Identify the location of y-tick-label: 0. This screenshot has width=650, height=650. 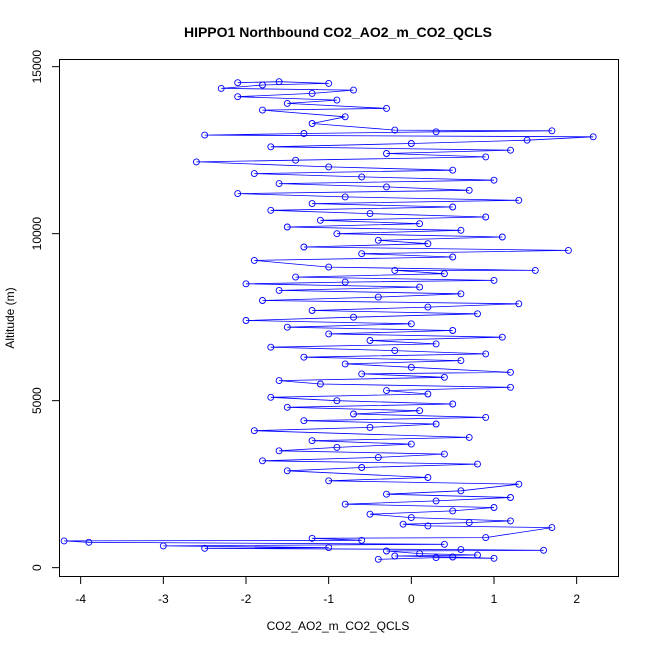
(37, 567).